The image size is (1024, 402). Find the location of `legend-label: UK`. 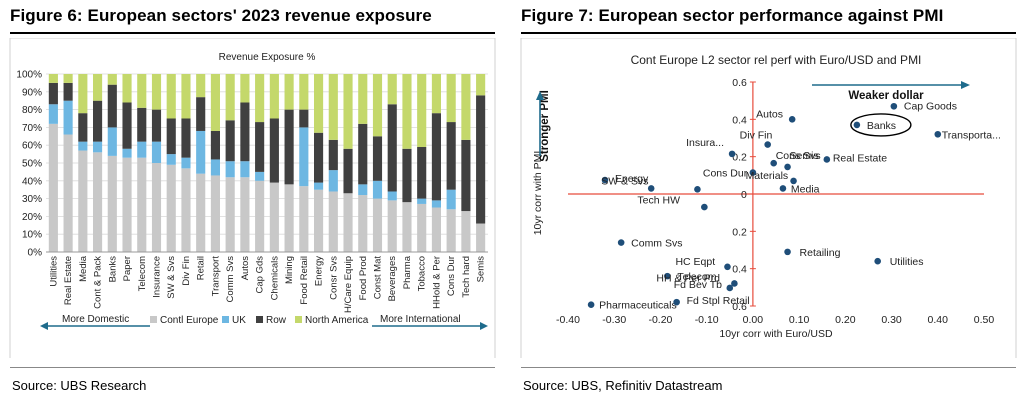

legend-label: UK is located at coordinates (239, 320).